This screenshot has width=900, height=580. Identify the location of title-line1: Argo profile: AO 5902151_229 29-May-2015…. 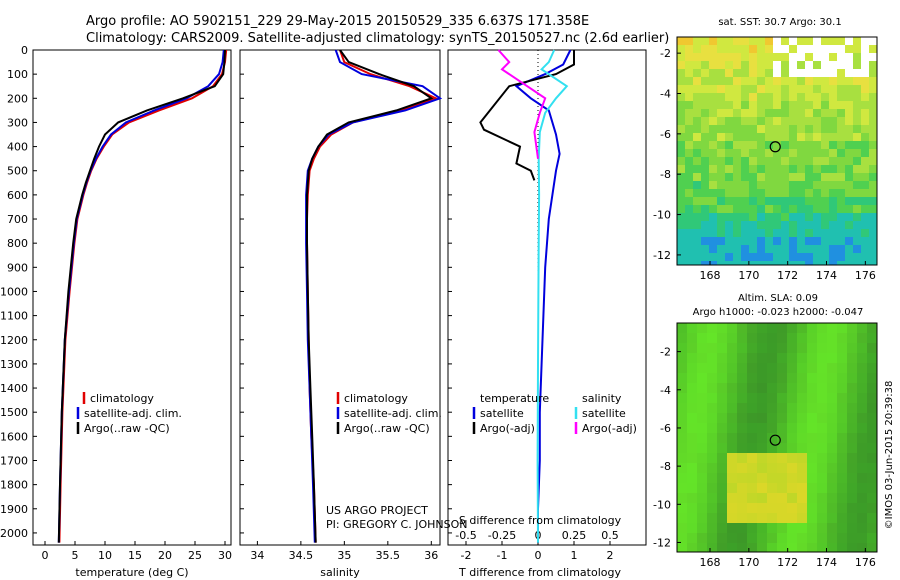
(337, 21).